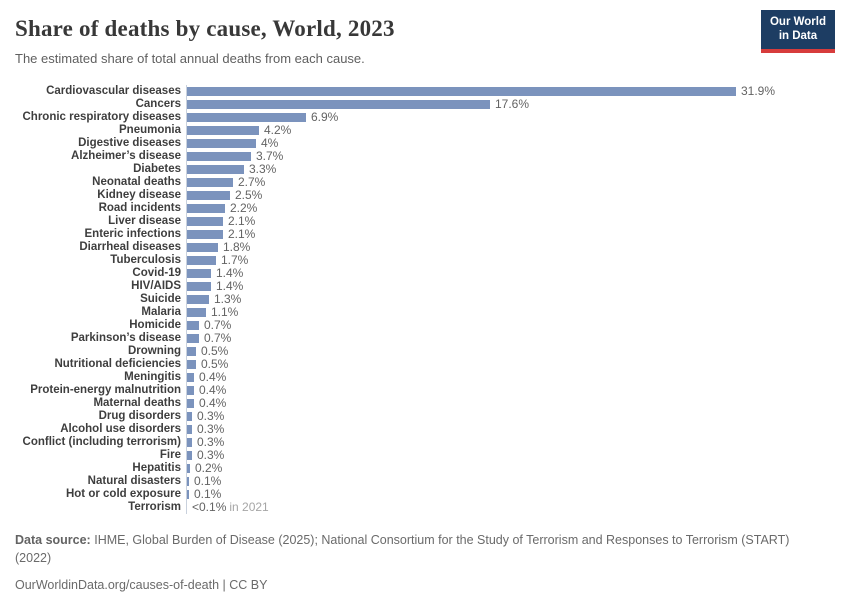 The height and width of the screenshot is (600, 850). I want to click on chart-row: HIV/AIDS 1.4%, so click(425, 286).